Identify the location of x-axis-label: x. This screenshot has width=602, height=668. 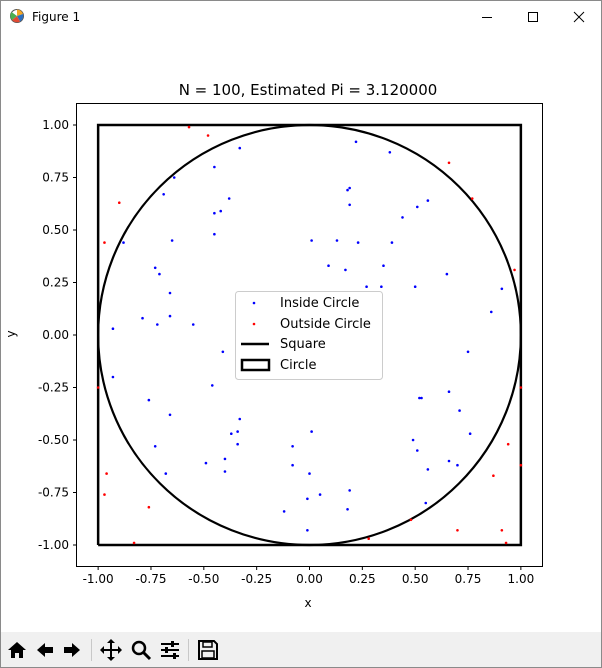
(307, 603).